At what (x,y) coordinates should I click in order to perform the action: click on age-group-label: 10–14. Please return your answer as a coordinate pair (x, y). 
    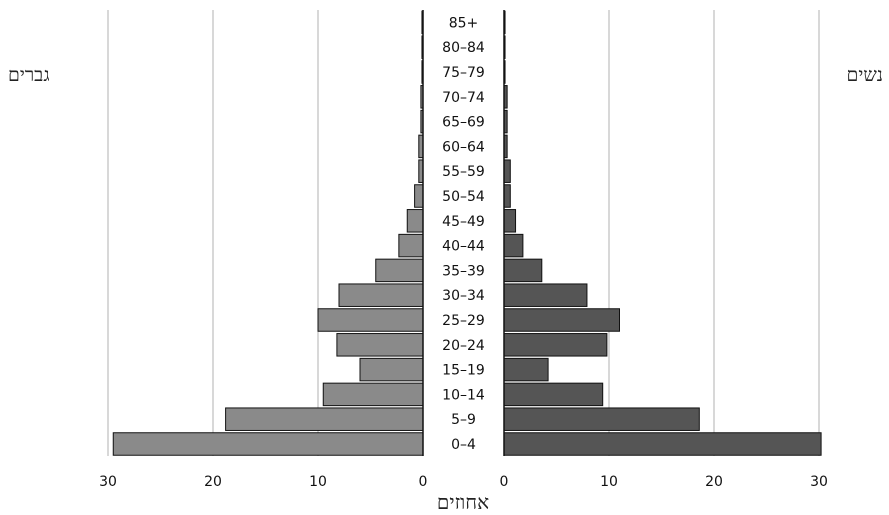
    Looking at the image, I should click on (463, 395).